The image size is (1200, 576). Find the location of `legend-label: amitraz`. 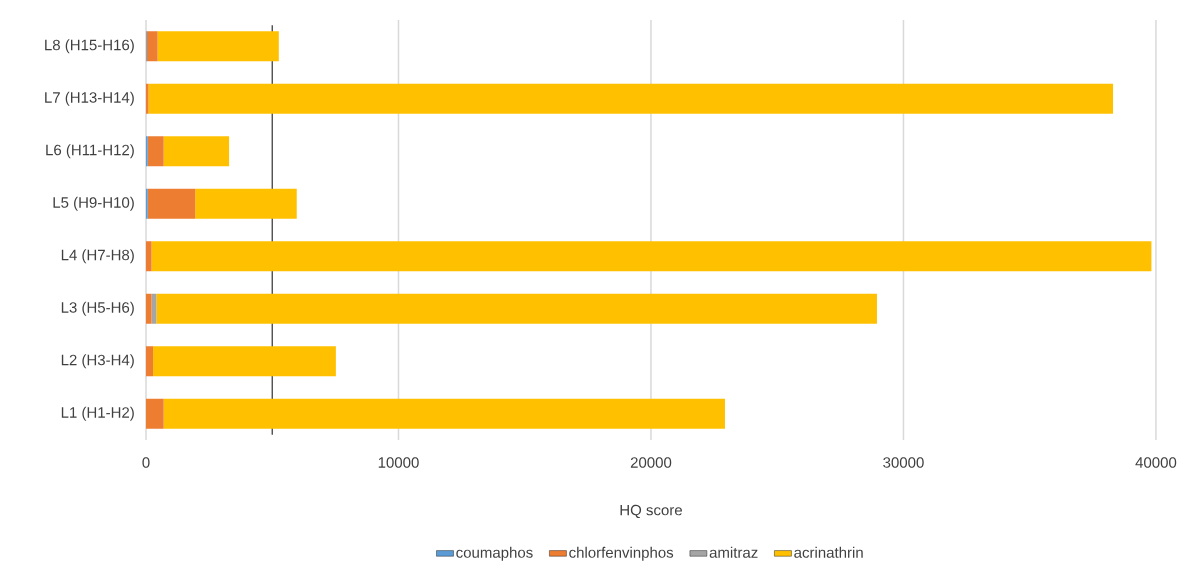

legend-label: amitraz is located at coordinates (733, 552).